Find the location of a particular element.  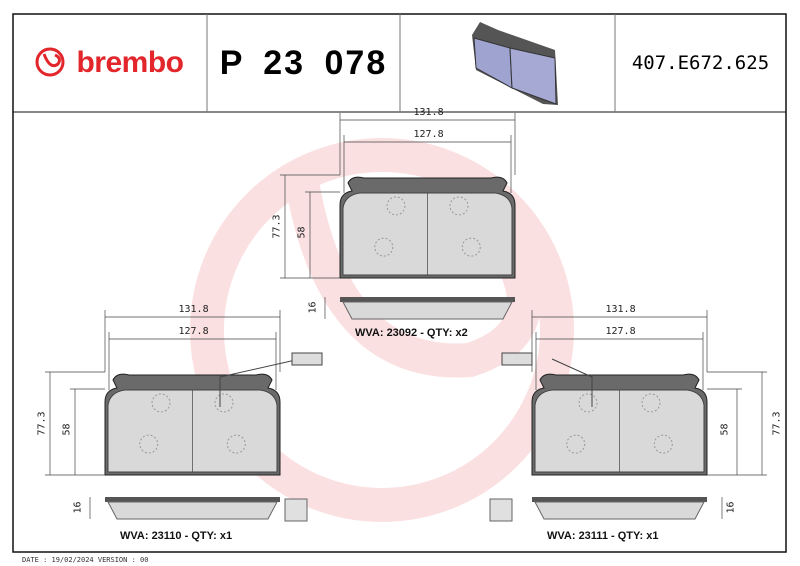

brake-pad-3d-icon is located at coordinates (515, 63).